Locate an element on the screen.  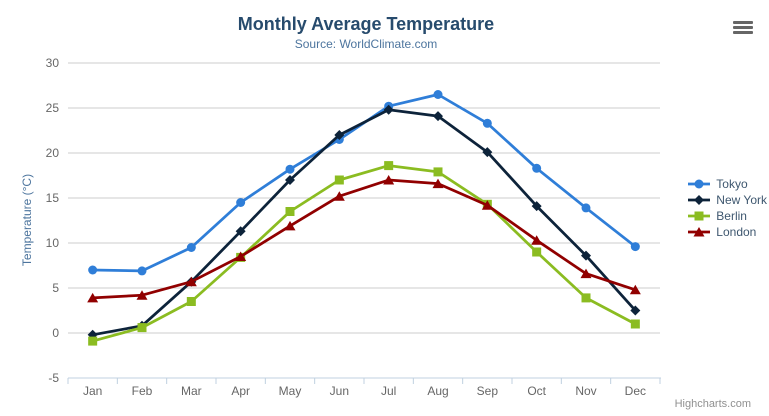
legend-label: Tokyo is located at coordinates (732, 184).